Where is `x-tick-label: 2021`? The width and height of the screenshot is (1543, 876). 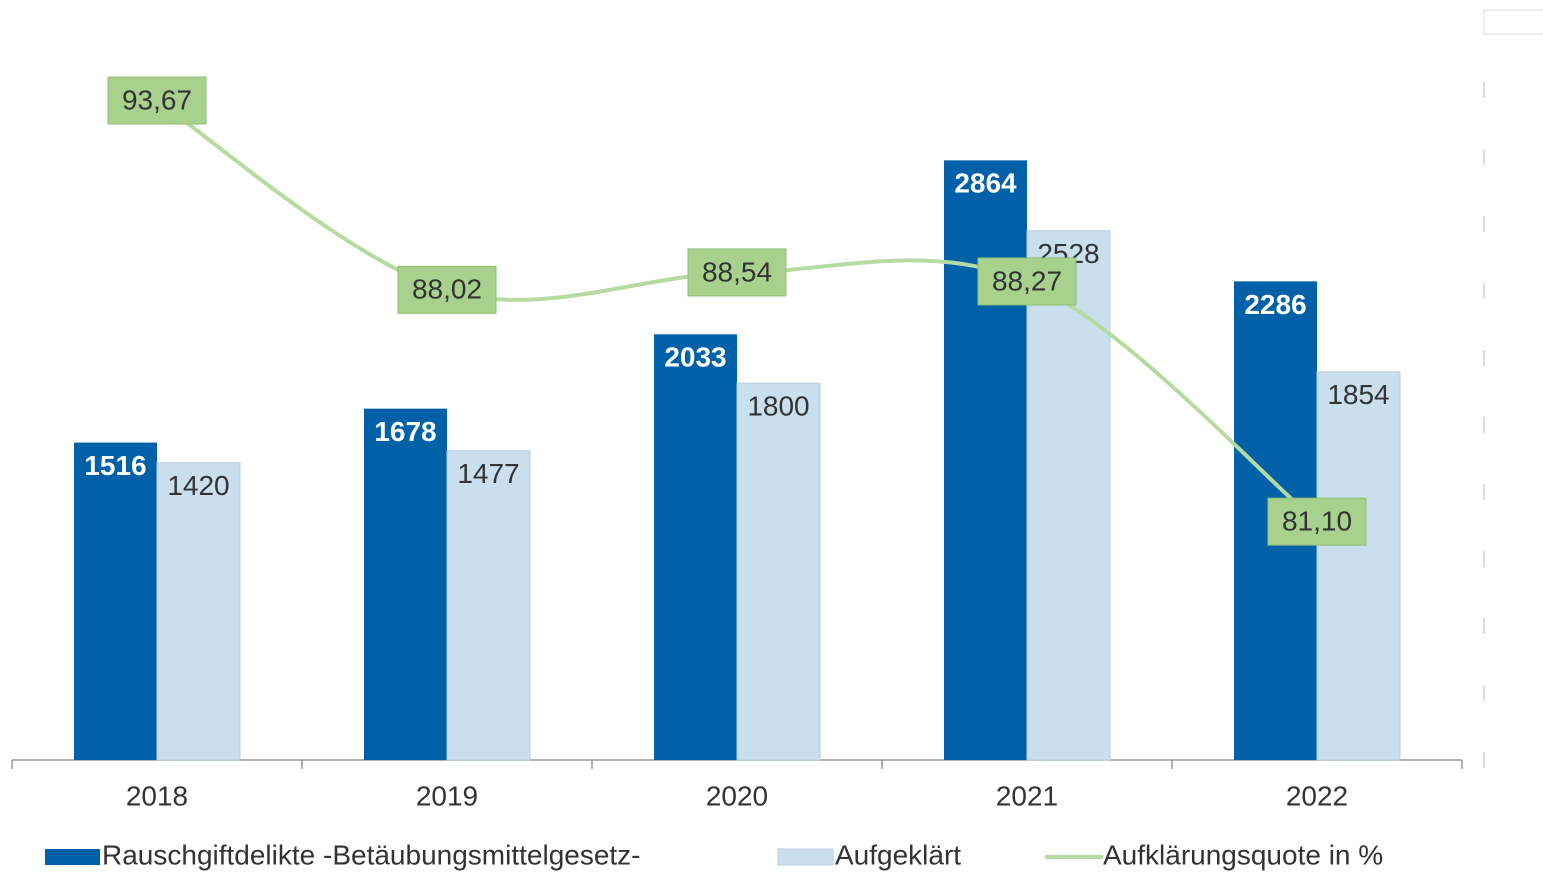
x-tick-label: 2021 is located at coordinates (1027, 795).